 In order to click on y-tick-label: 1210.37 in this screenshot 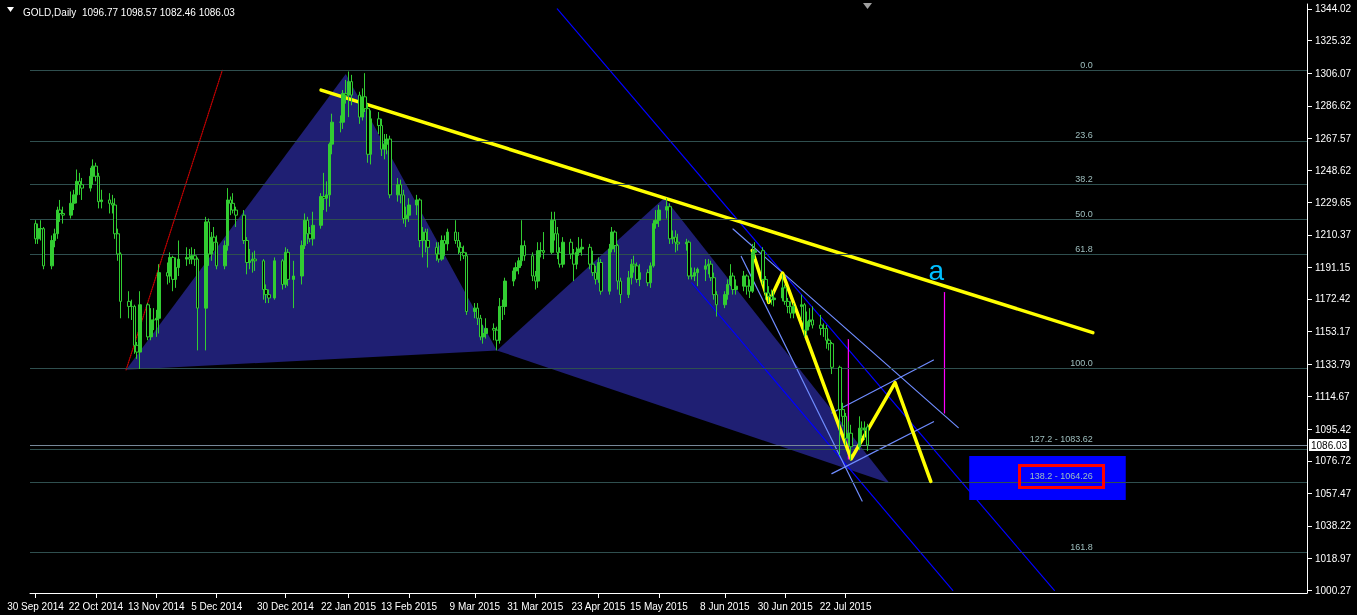, I will do `click(1333, 235)`.